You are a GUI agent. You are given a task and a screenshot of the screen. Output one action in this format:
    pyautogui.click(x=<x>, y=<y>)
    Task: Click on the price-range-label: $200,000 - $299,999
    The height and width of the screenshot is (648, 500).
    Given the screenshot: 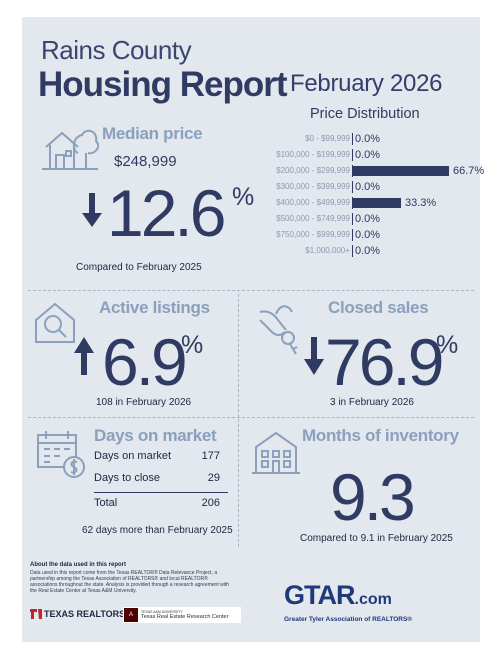 What is the action you would take?
    pyautogui.click(x=313, y=170)
    